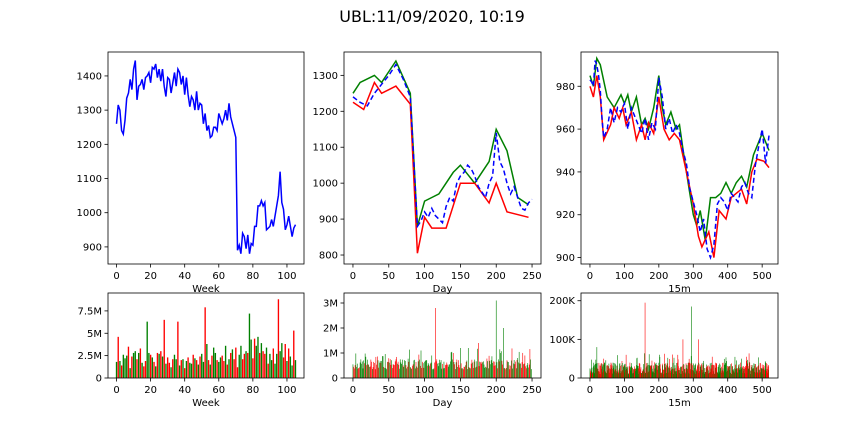 The width and height of the screenshot is (864, 432). I want to click on plot-area, so click(679, 158).